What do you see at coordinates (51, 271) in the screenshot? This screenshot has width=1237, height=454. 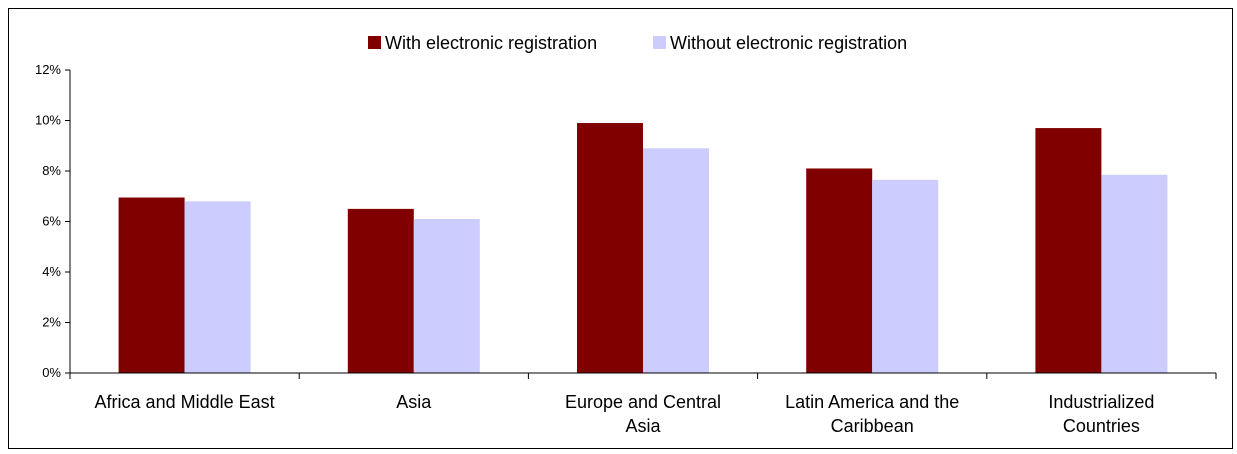 I see `y-tick-label: 4%` at bounding box center [51, 271].